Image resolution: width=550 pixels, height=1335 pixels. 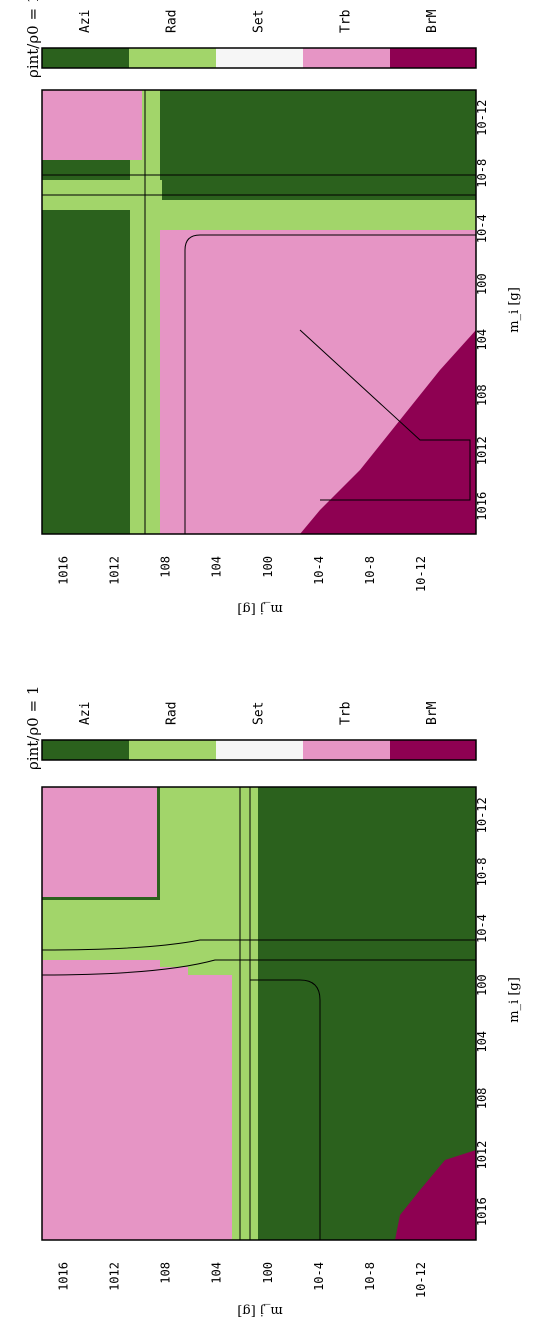 What do you see at coordinates (259, 608) in the screenshot?
I see `y-axis-label-b: m_j [g]` at bounding box center [259, 608].